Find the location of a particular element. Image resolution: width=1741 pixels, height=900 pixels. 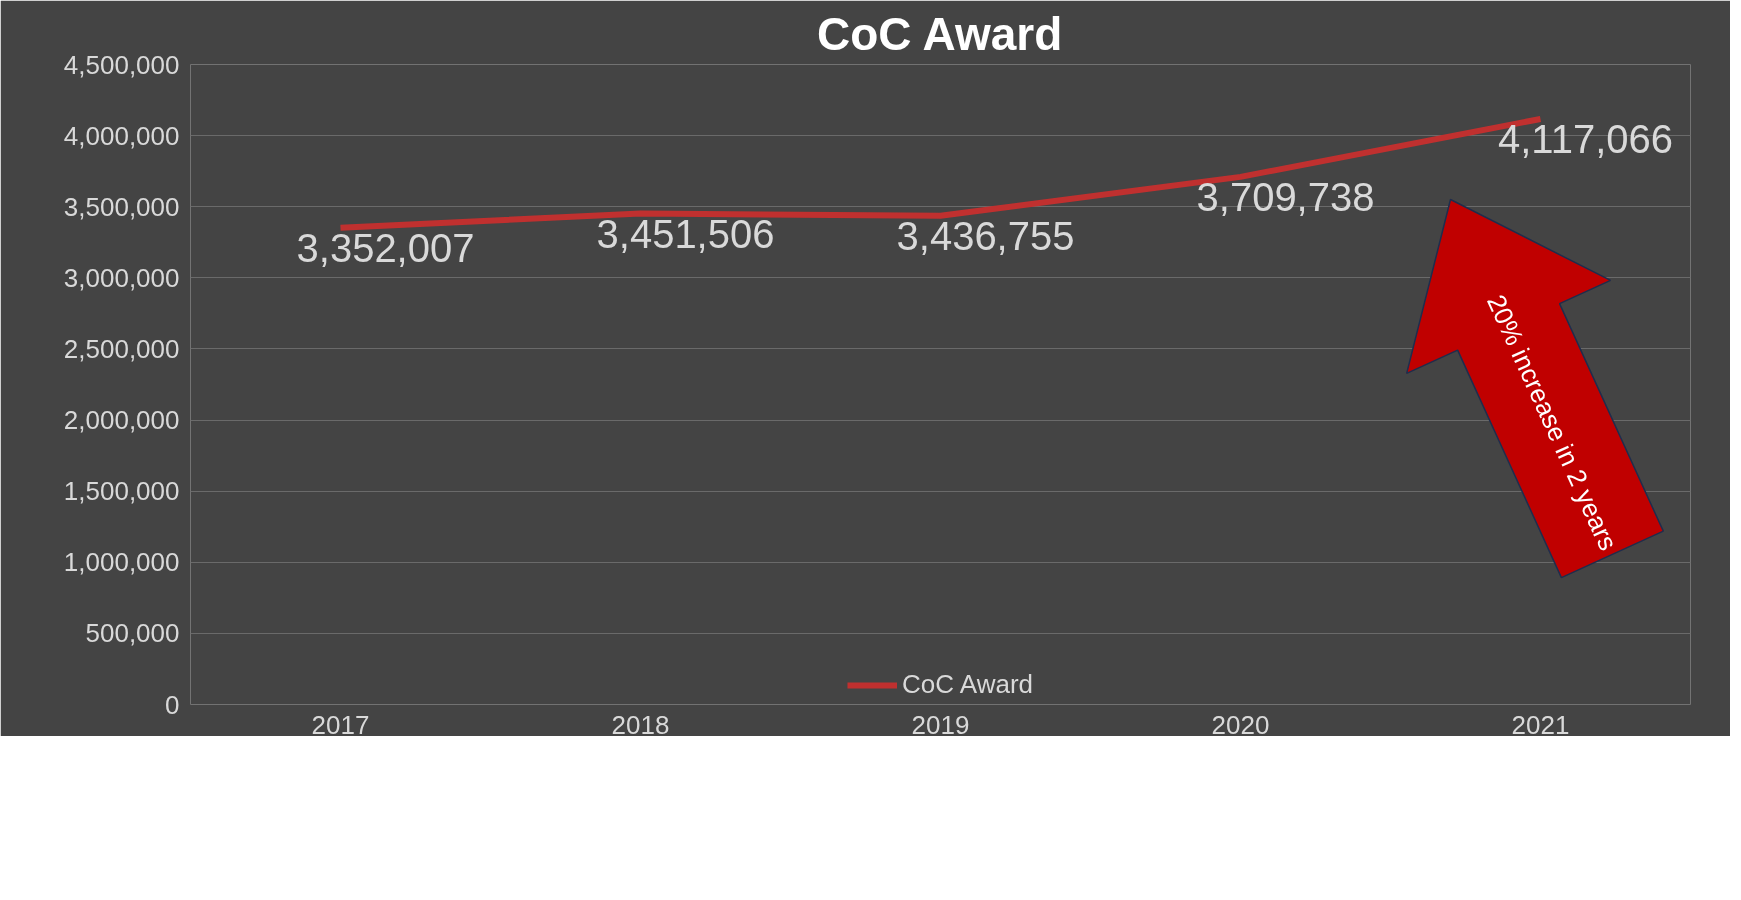

y-tick-label: 3,500,000 is located at coordinates (121, 206).